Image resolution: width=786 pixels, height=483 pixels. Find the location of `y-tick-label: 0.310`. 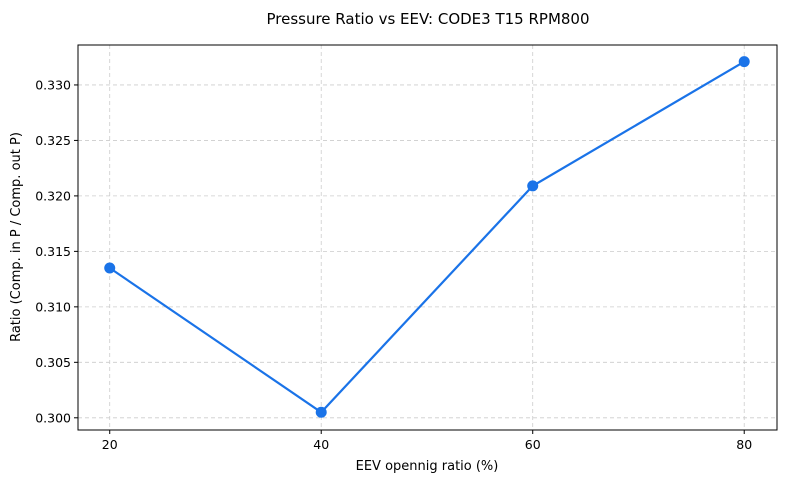

y-tick-label: 0.310 is located at coordinates (53, 306).